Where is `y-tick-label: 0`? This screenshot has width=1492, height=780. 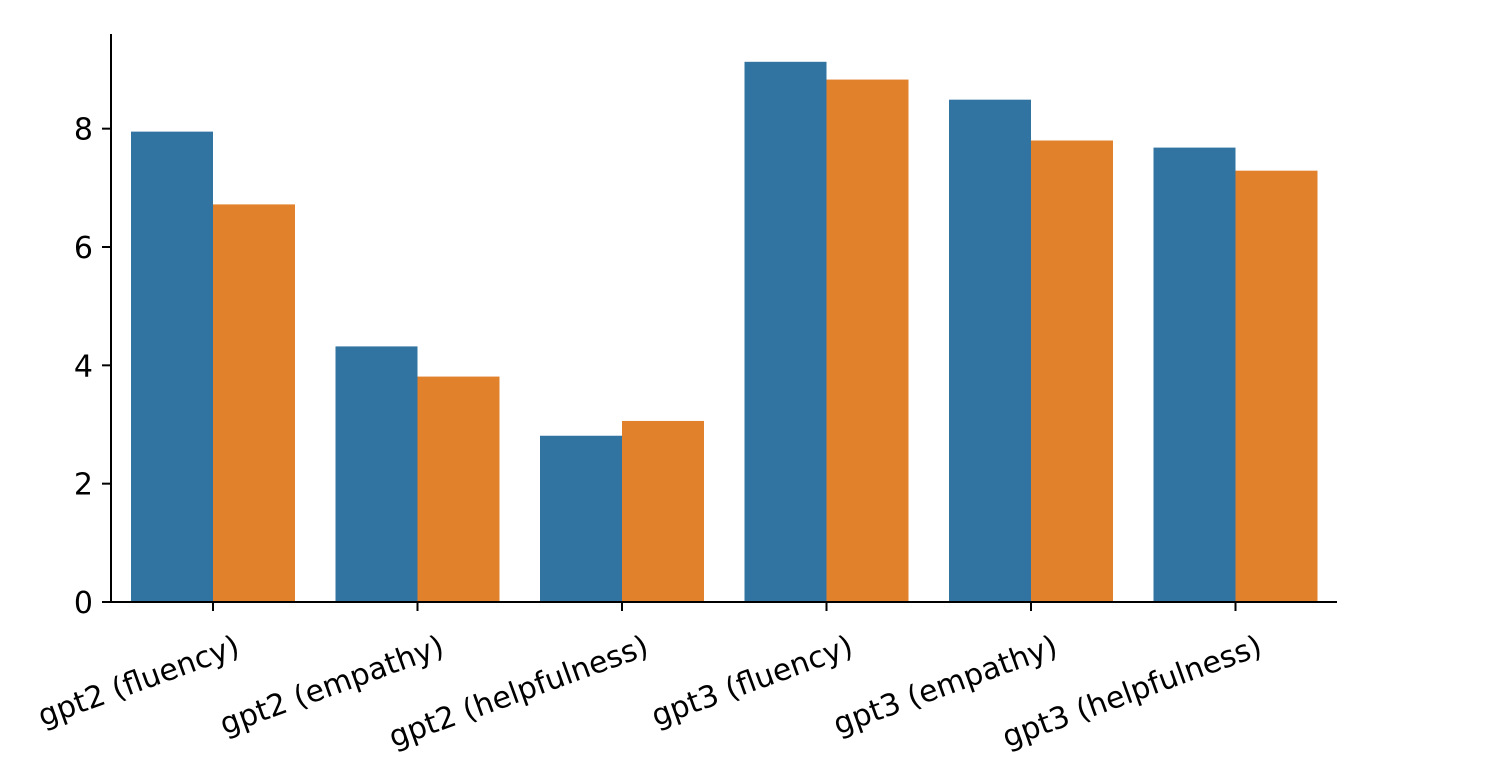 y-tick-label: 0 is located at coordinates (83, 603).